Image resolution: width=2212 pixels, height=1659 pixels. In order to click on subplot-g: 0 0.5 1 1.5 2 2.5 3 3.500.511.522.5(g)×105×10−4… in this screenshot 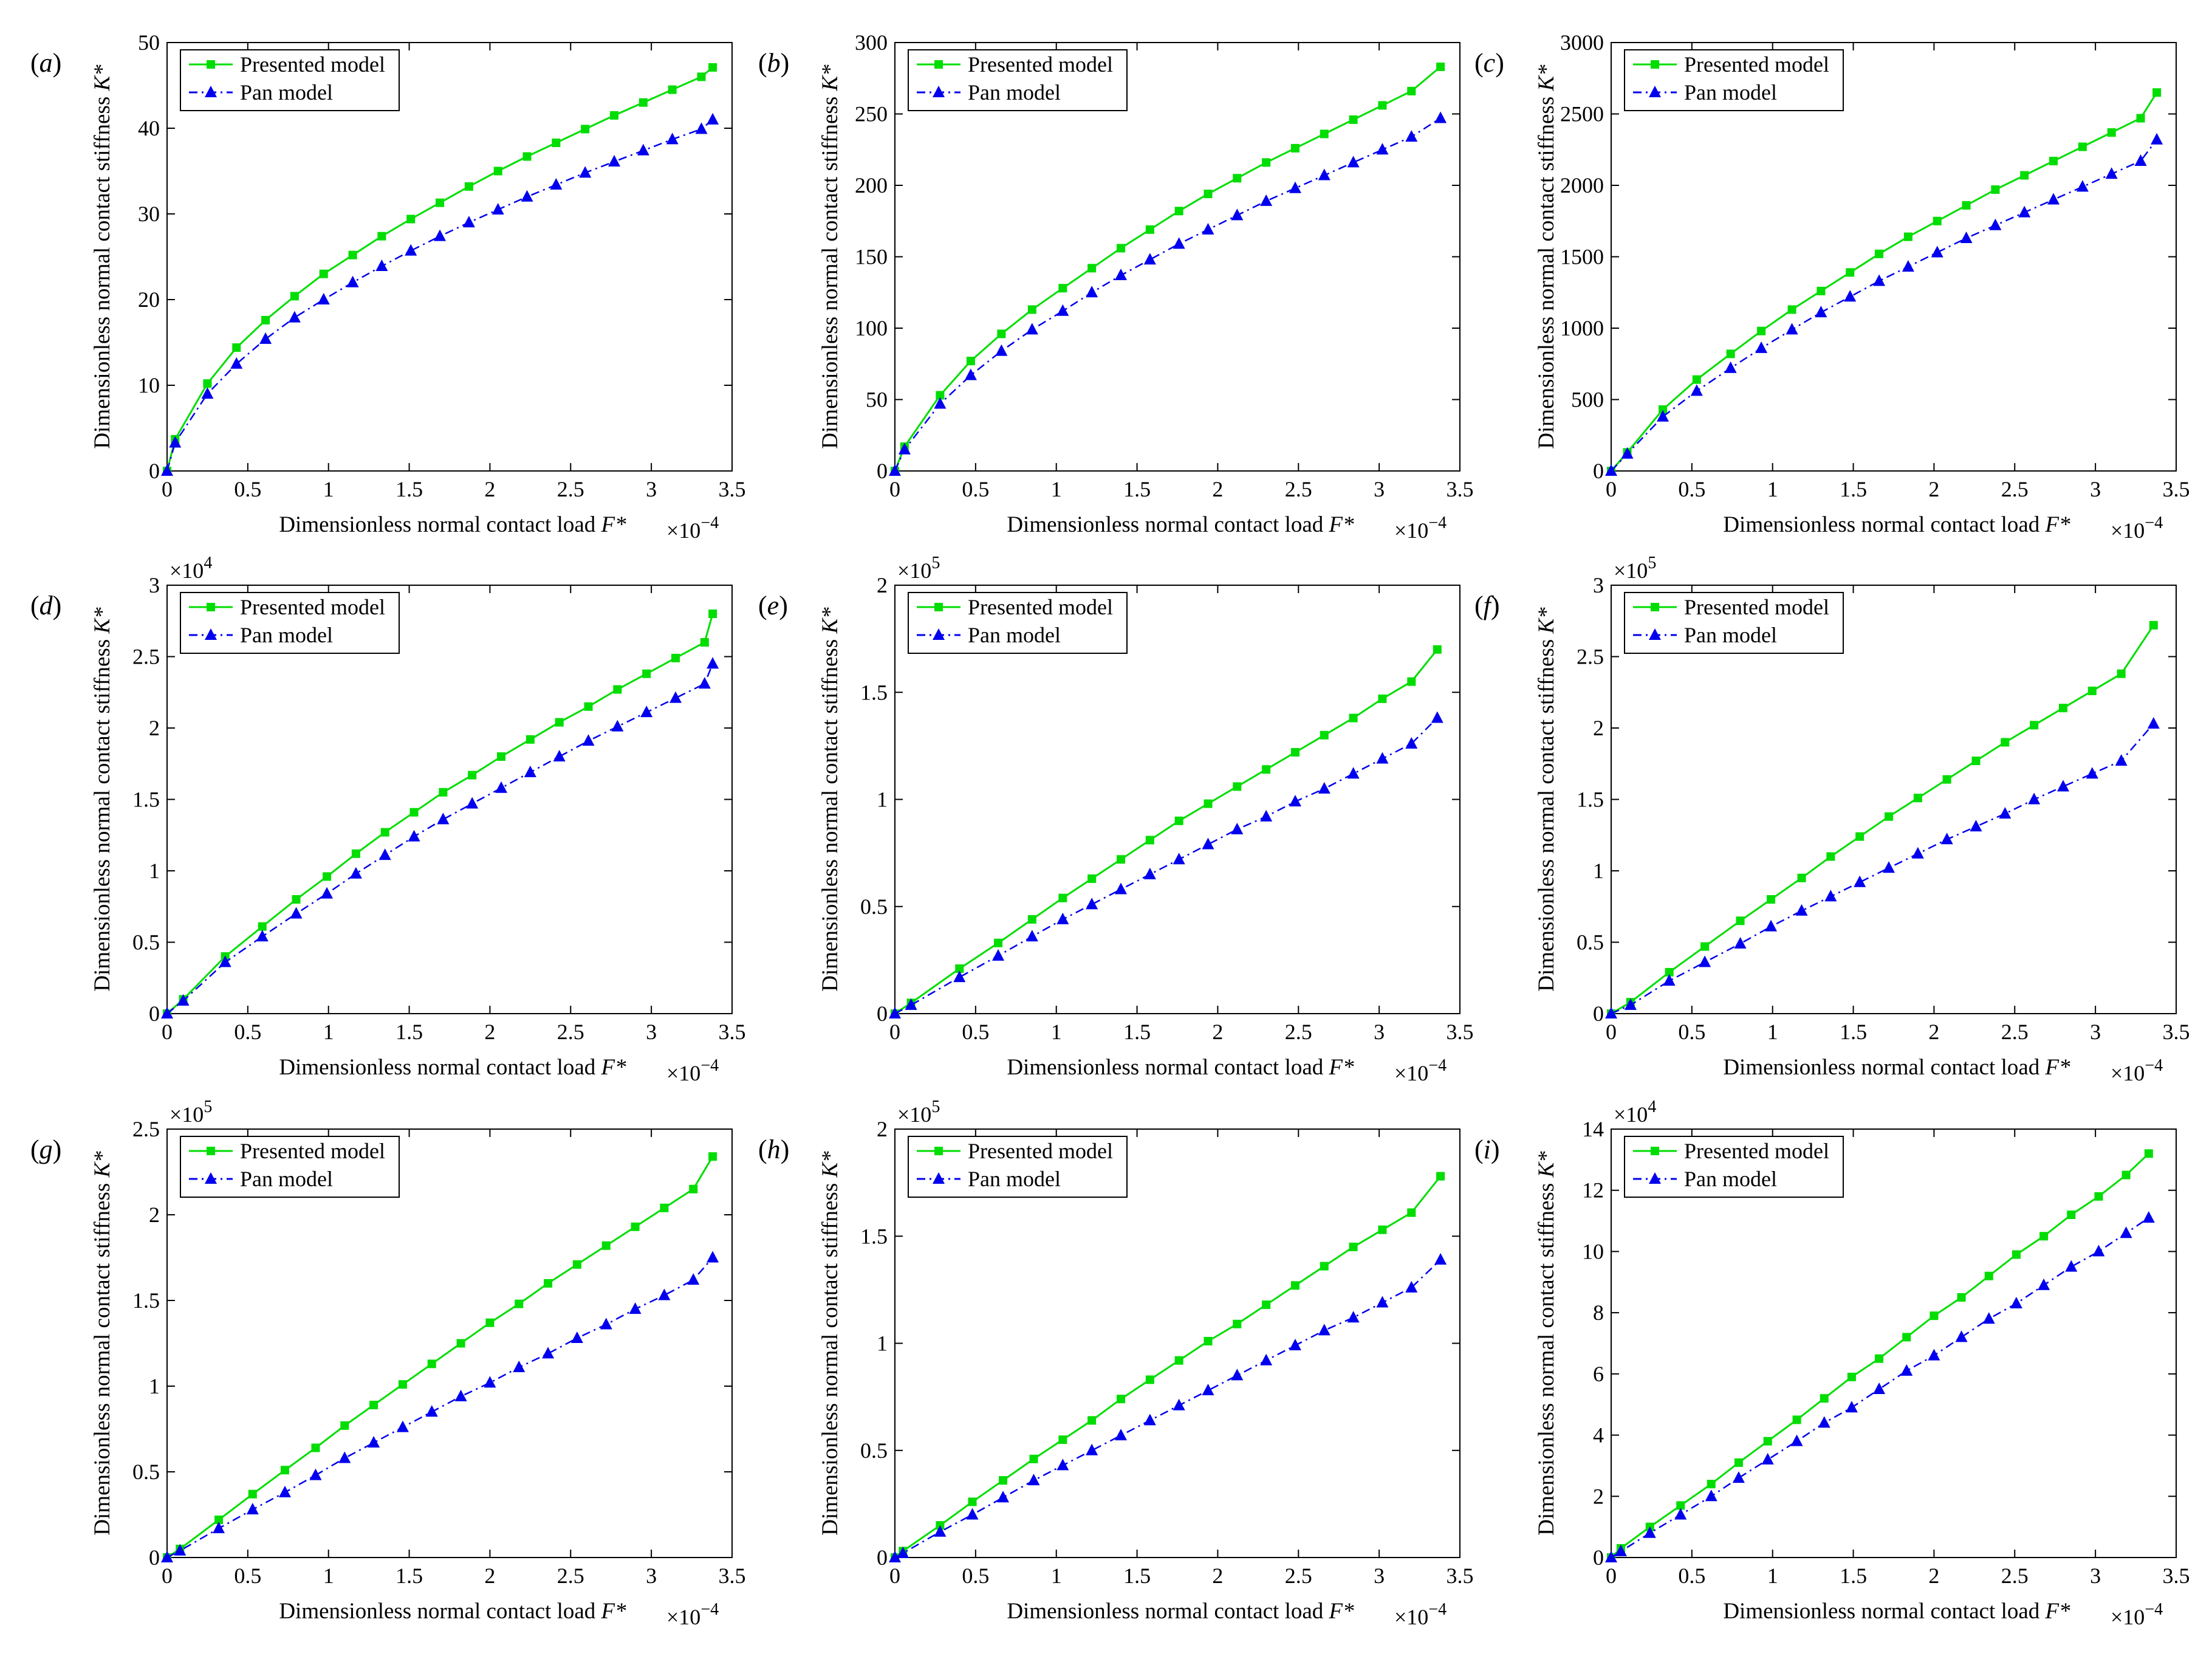, I will do `click(388, 1363)`.